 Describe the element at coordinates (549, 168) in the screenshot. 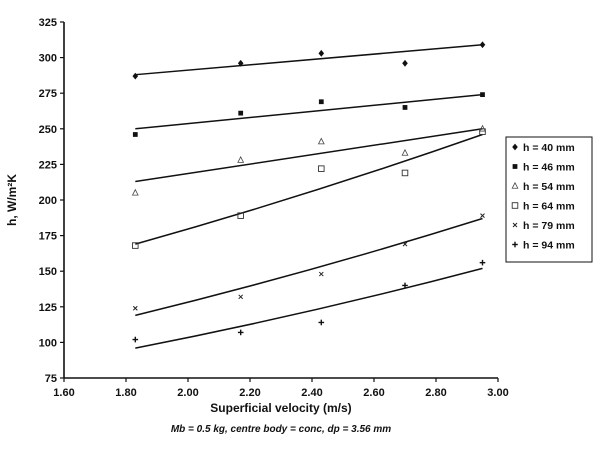

I see `legend-label: h = 46 mm` at that location.